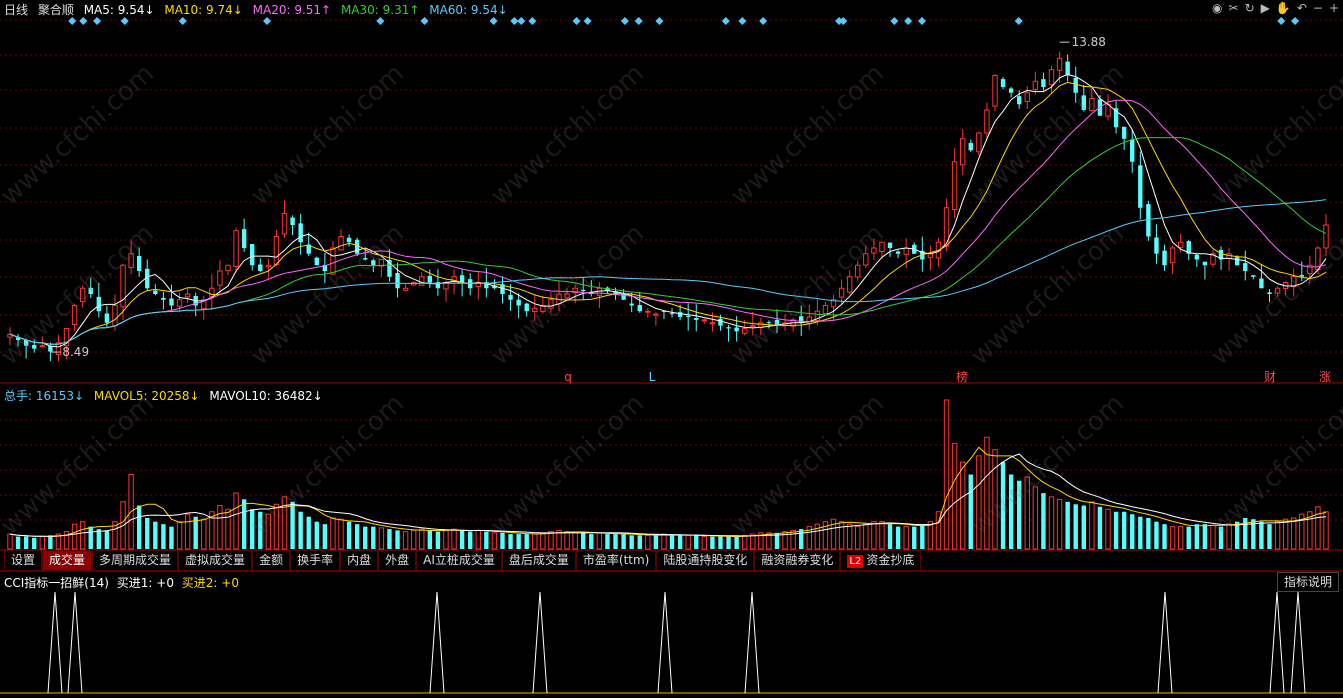 The image size is (1343, 698). Describe the element at coordinates (119, 10) in the screenshot. I see `ma5-label: MA5: 9.54↓` at that location.